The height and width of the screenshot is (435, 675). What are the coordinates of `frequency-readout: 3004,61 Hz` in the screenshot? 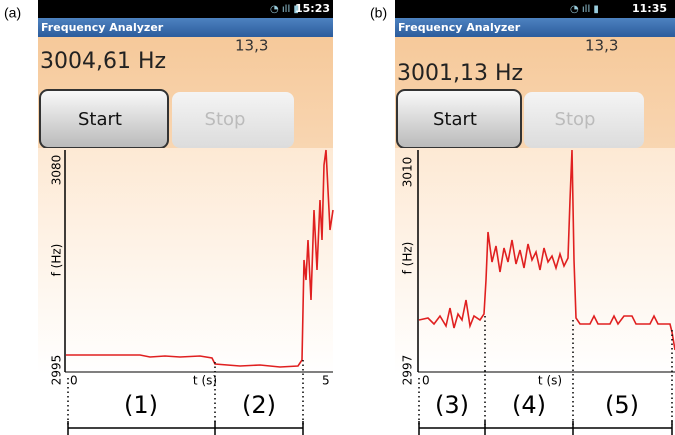 It's located at (103, 61).